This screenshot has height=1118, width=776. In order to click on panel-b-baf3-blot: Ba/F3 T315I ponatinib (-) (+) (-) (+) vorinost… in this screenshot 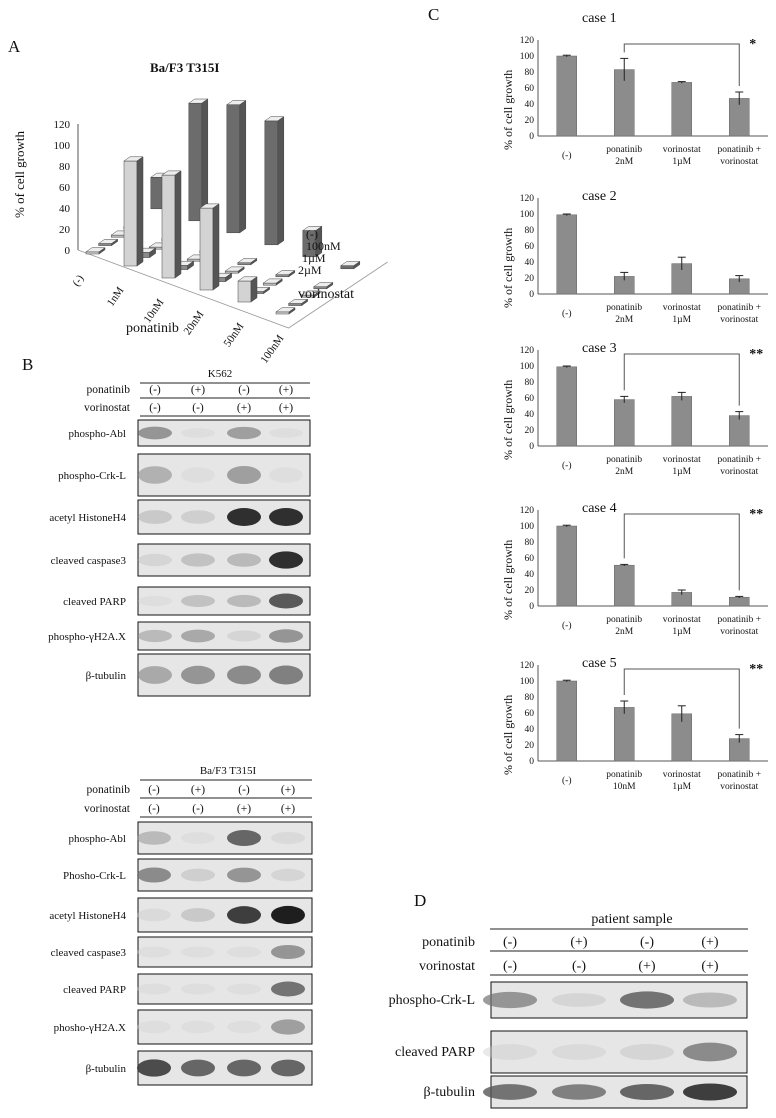, I will do `click(181, 925)`.